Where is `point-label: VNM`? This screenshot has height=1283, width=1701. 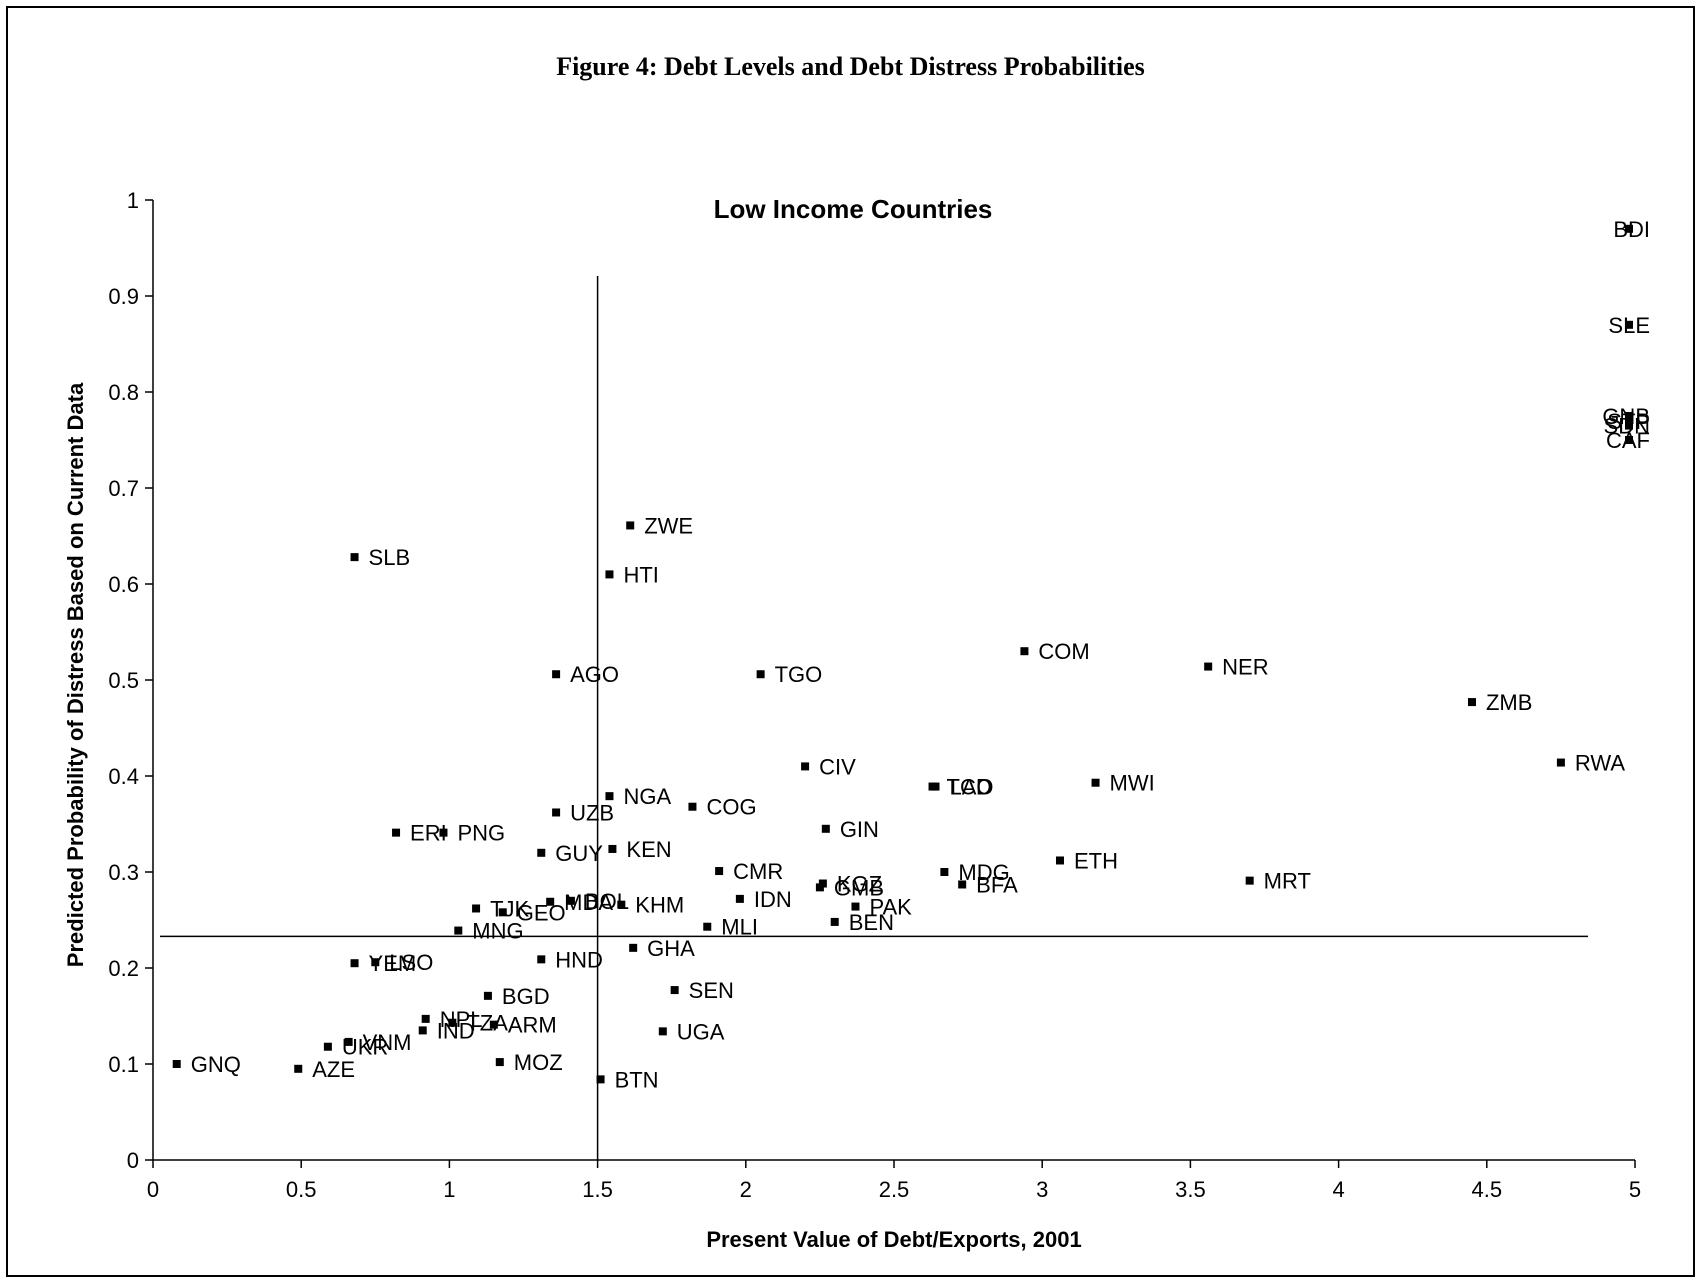 point-label: VNM is located at coordinates (387, 1042).